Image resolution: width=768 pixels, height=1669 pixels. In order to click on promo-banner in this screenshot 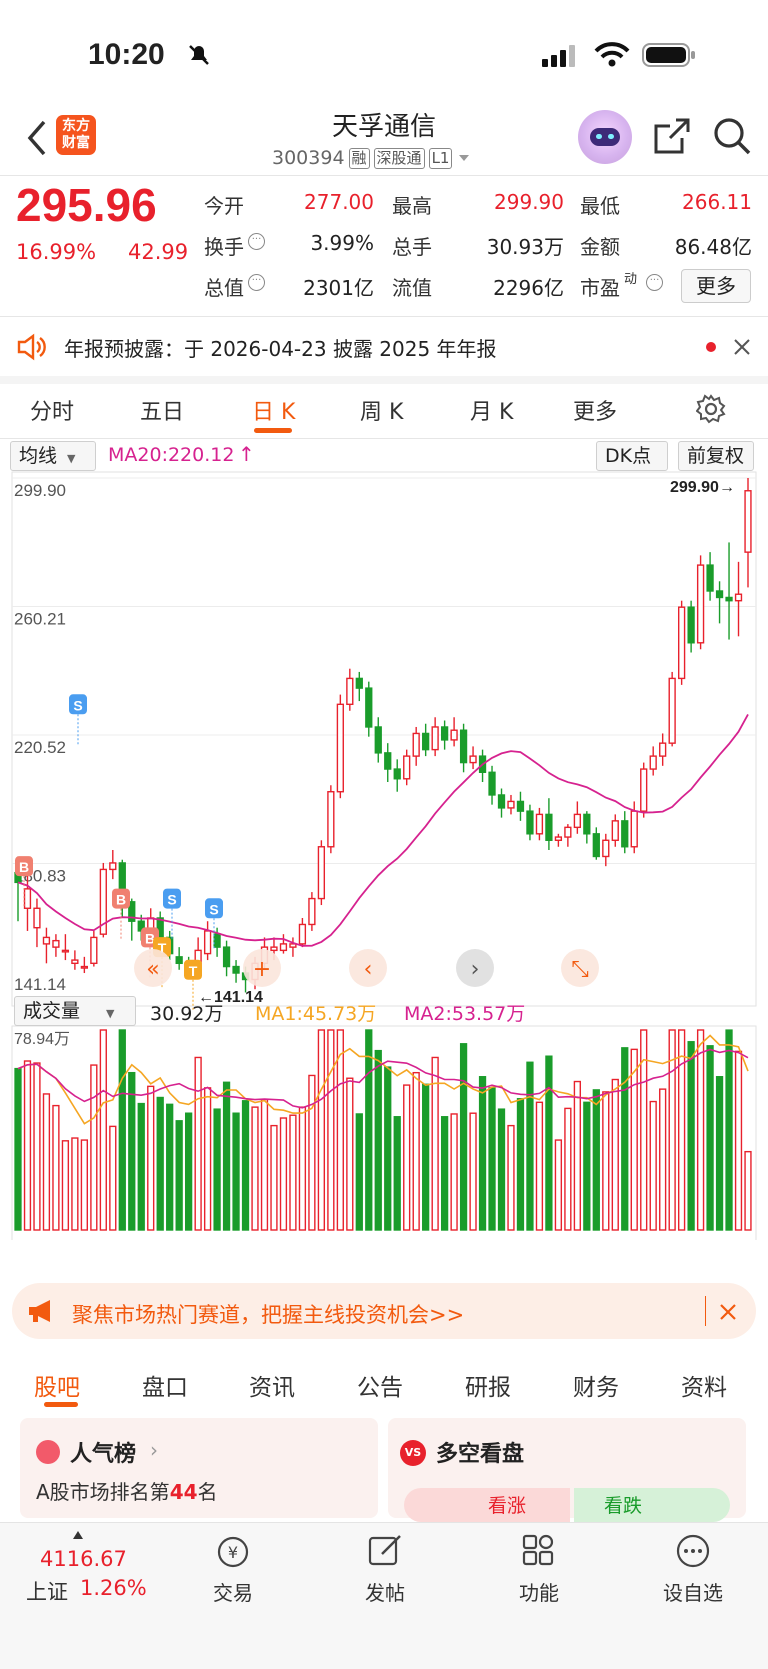, I will do `click(384, 1311)`.